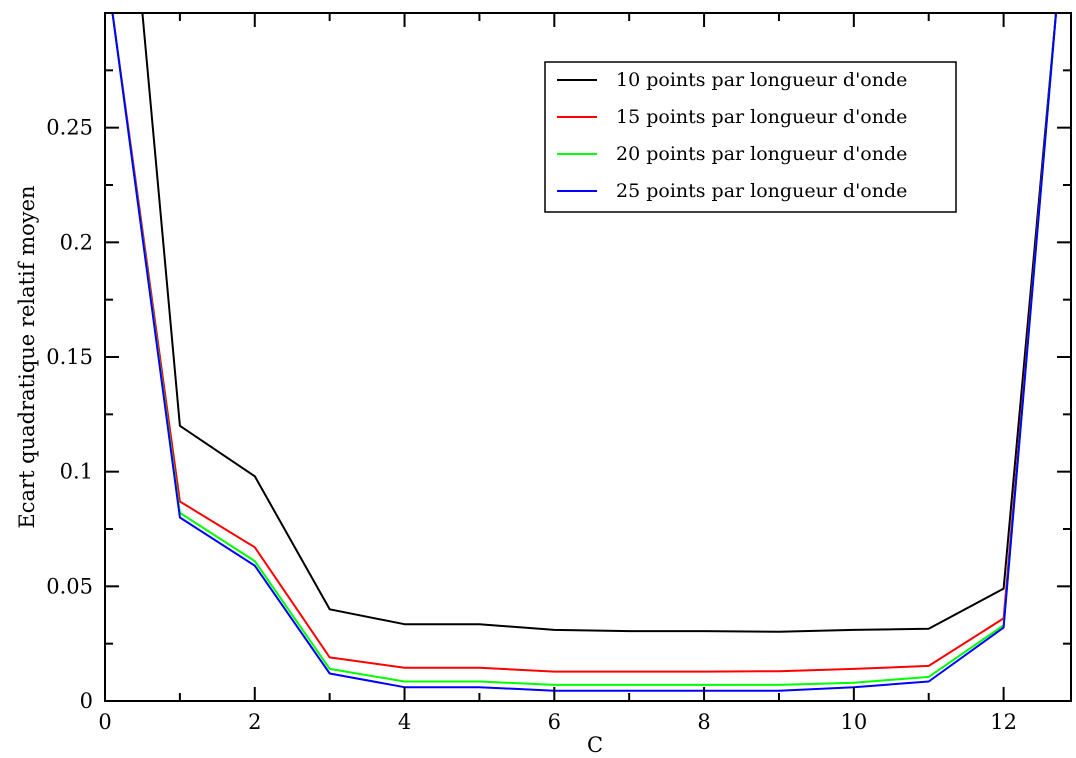  I want to click on y-tick-label: 0.25, so click(69, 128).